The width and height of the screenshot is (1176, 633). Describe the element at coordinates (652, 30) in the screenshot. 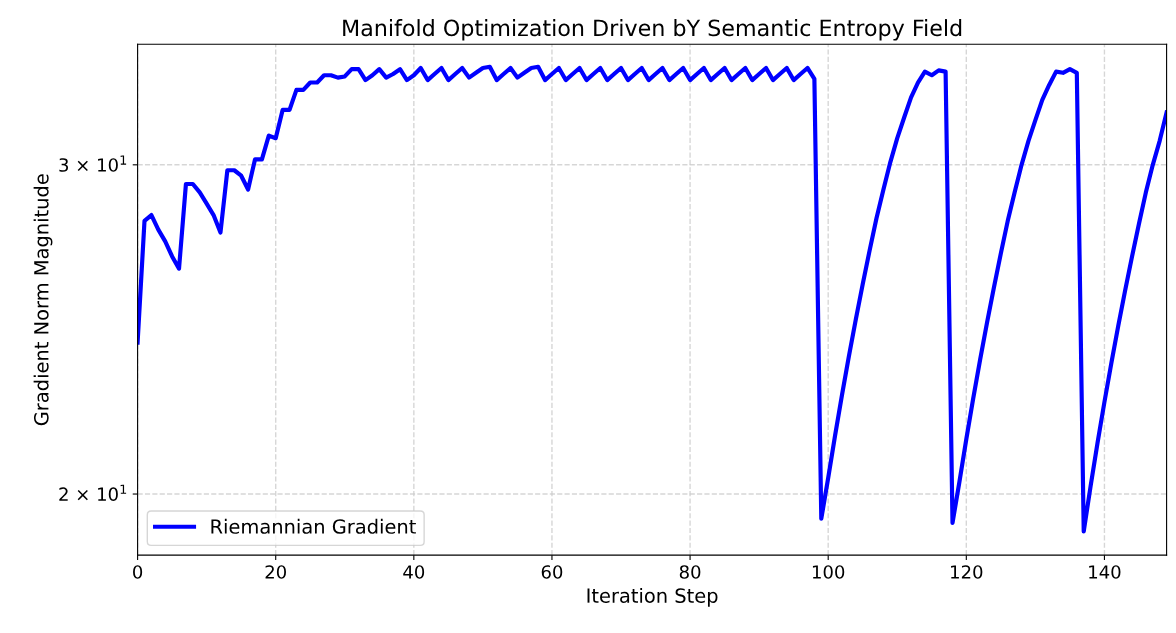

I see `chart-title: Manifold Optimization Driven bY Semantic Entropy Field` at that location.